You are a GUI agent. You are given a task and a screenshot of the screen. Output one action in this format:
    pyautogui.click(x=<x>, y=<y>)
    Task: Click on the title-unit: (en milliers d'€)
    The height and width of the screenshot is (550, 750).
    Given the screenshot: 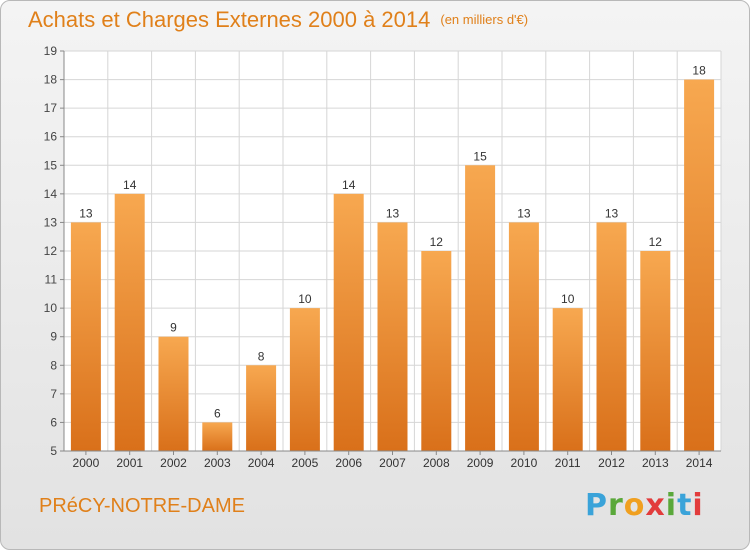 What is the action you would take?
    pyautogui.click(x=484, y=19)
    